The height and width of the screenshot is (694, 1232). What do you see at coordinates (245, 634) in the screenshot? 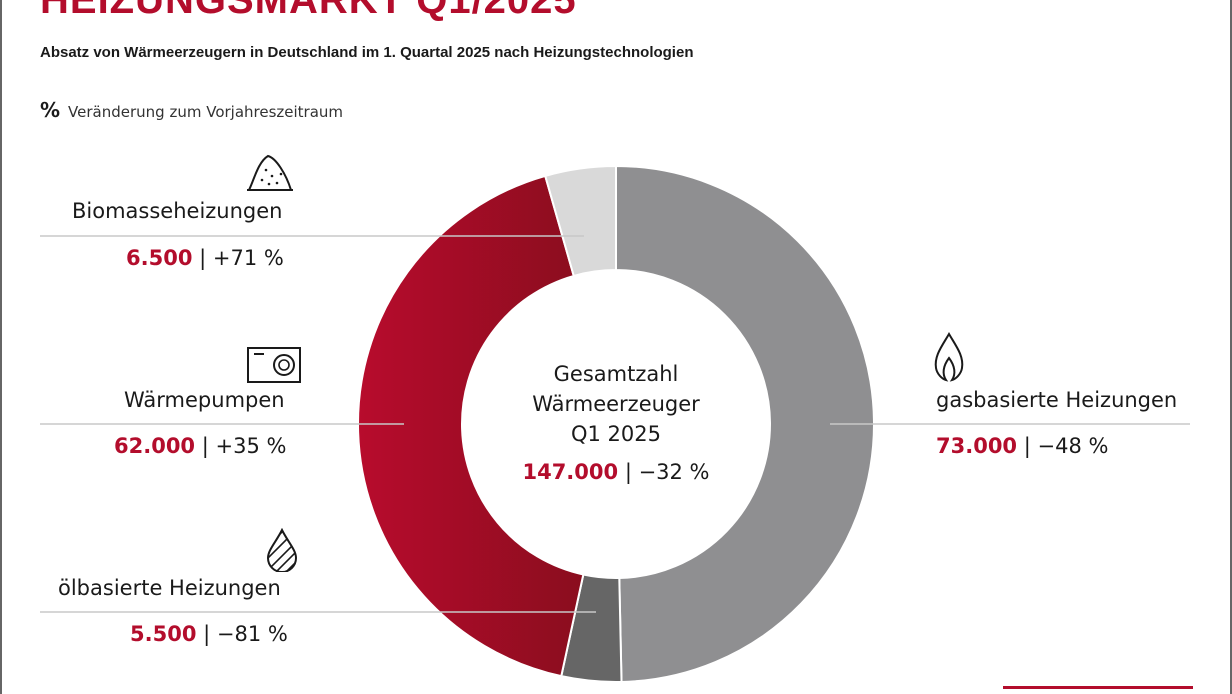
I see `value-oel-change: | −81 %` at bounding box center [245, 634].